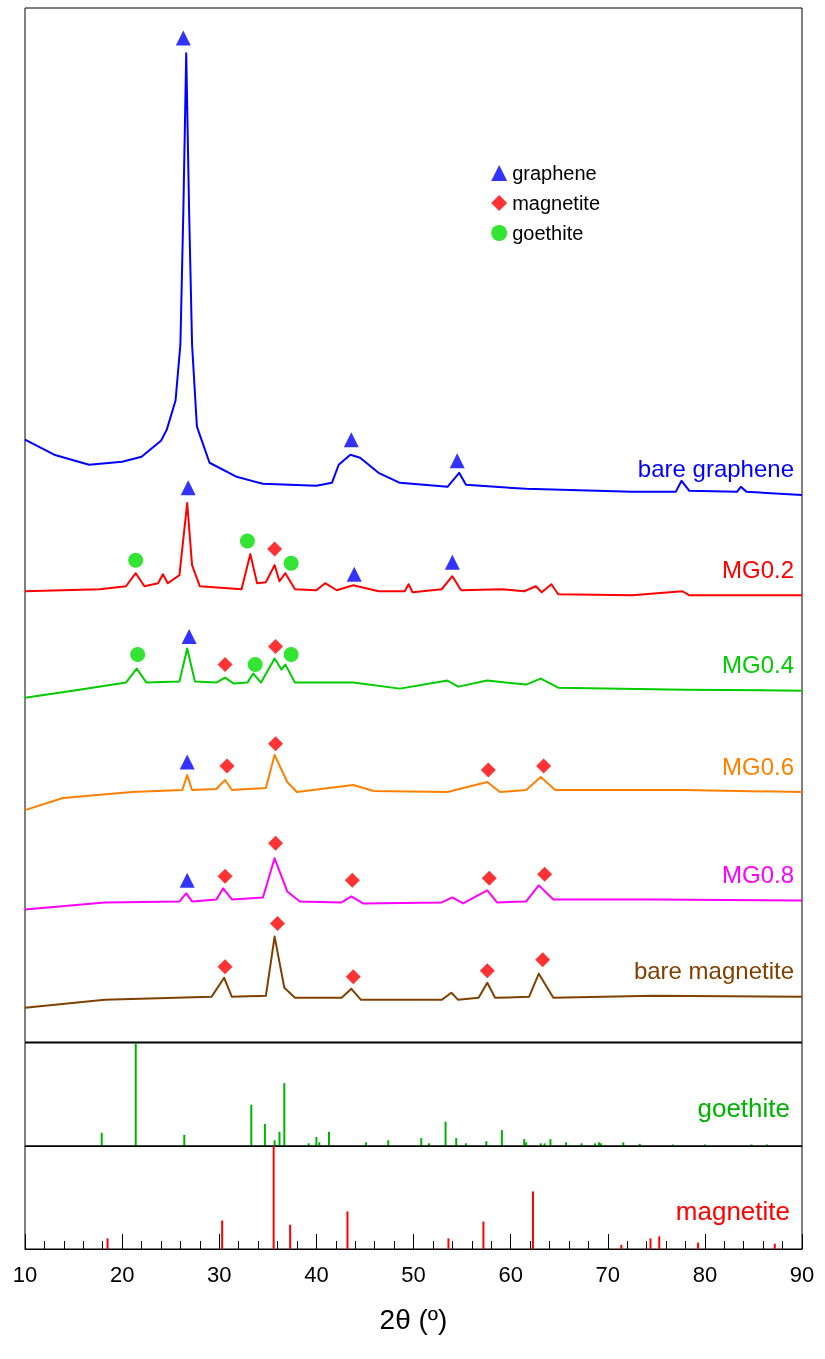  What do you see at coordinates (219, 1274) in the screenshot?
I see `x-tick-label: 30` at bounding box center [219, 1274].